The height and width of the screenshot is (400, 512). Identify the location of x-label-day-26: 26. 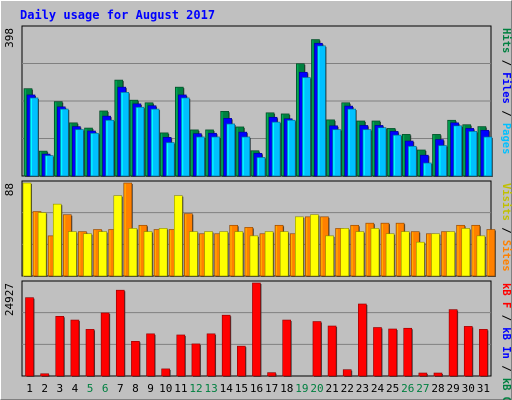
(407, 388).